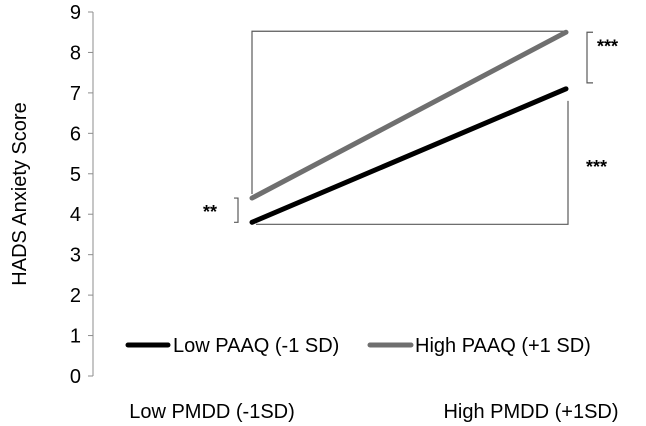 This screenshot has width=646, height=426. What do you see at coordinates (75, 256) in the screenshot?
I see `y-tick-label: 3` at bounding box center [75, 256].